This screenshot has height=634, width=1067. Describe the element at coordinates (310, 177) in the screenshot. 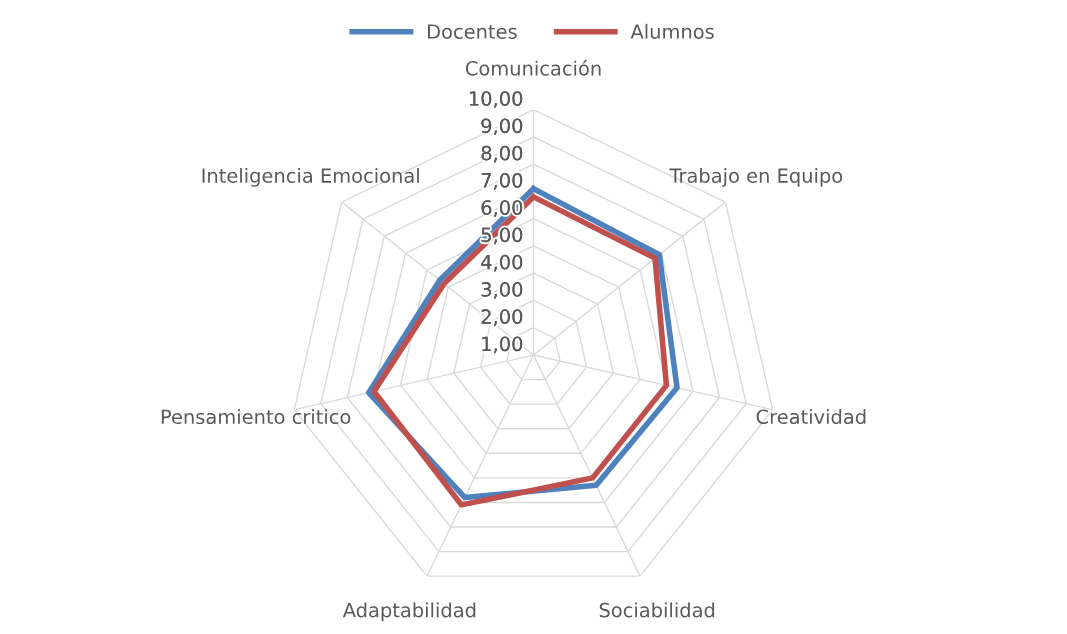

I see `spoke-label: Inteligencia Emocional` at that location.